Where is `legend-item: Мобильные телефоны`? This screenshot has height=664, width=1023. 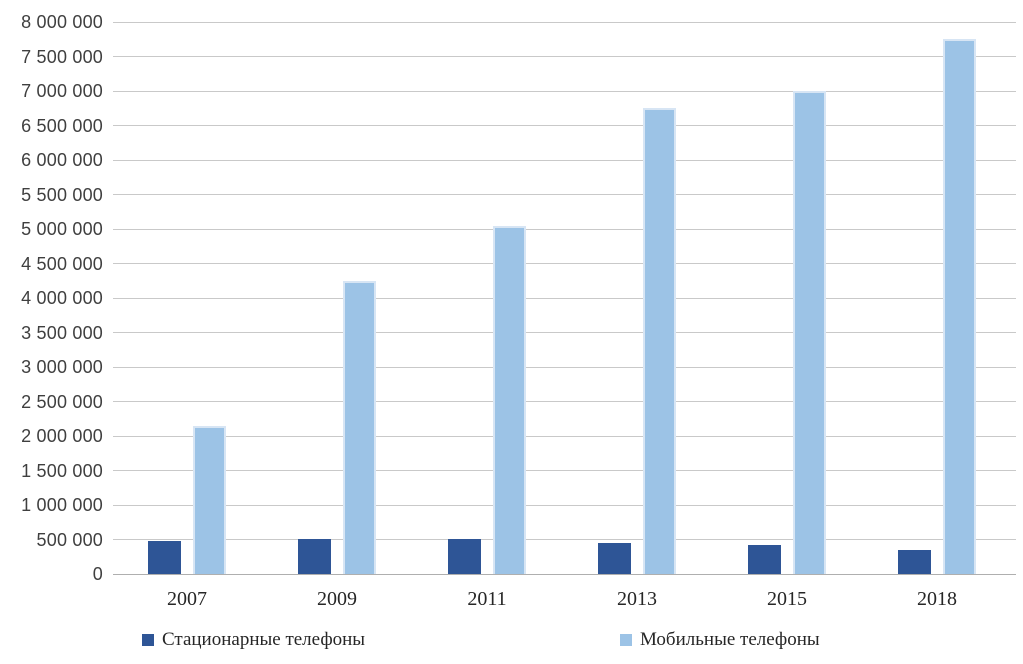
legend-item: Мобильные телефоны is located at coordinates (720, 640).